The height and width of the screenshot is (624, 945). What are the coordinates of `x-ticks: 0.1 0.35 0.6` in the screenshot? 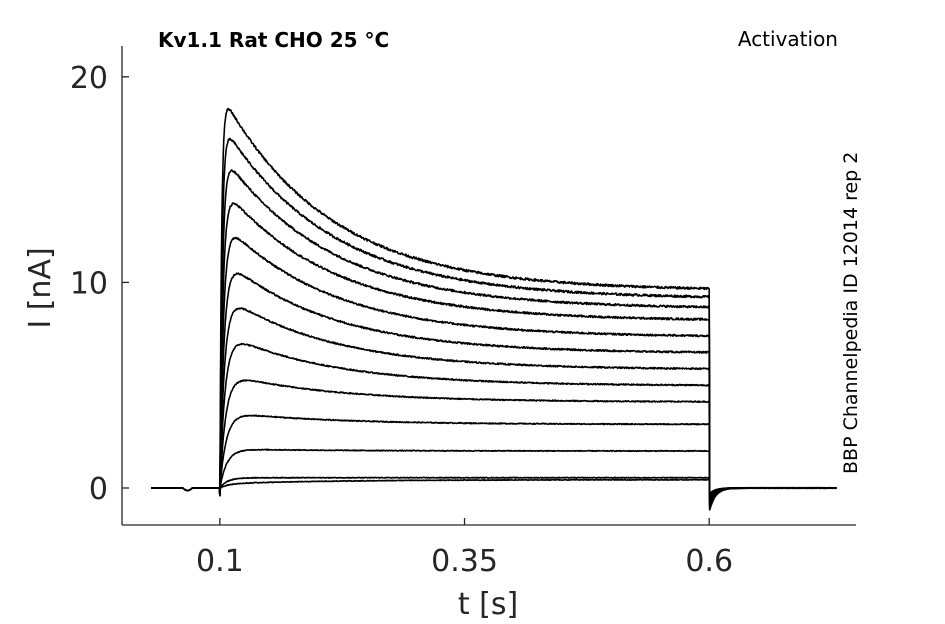 It's located at (464, 548).